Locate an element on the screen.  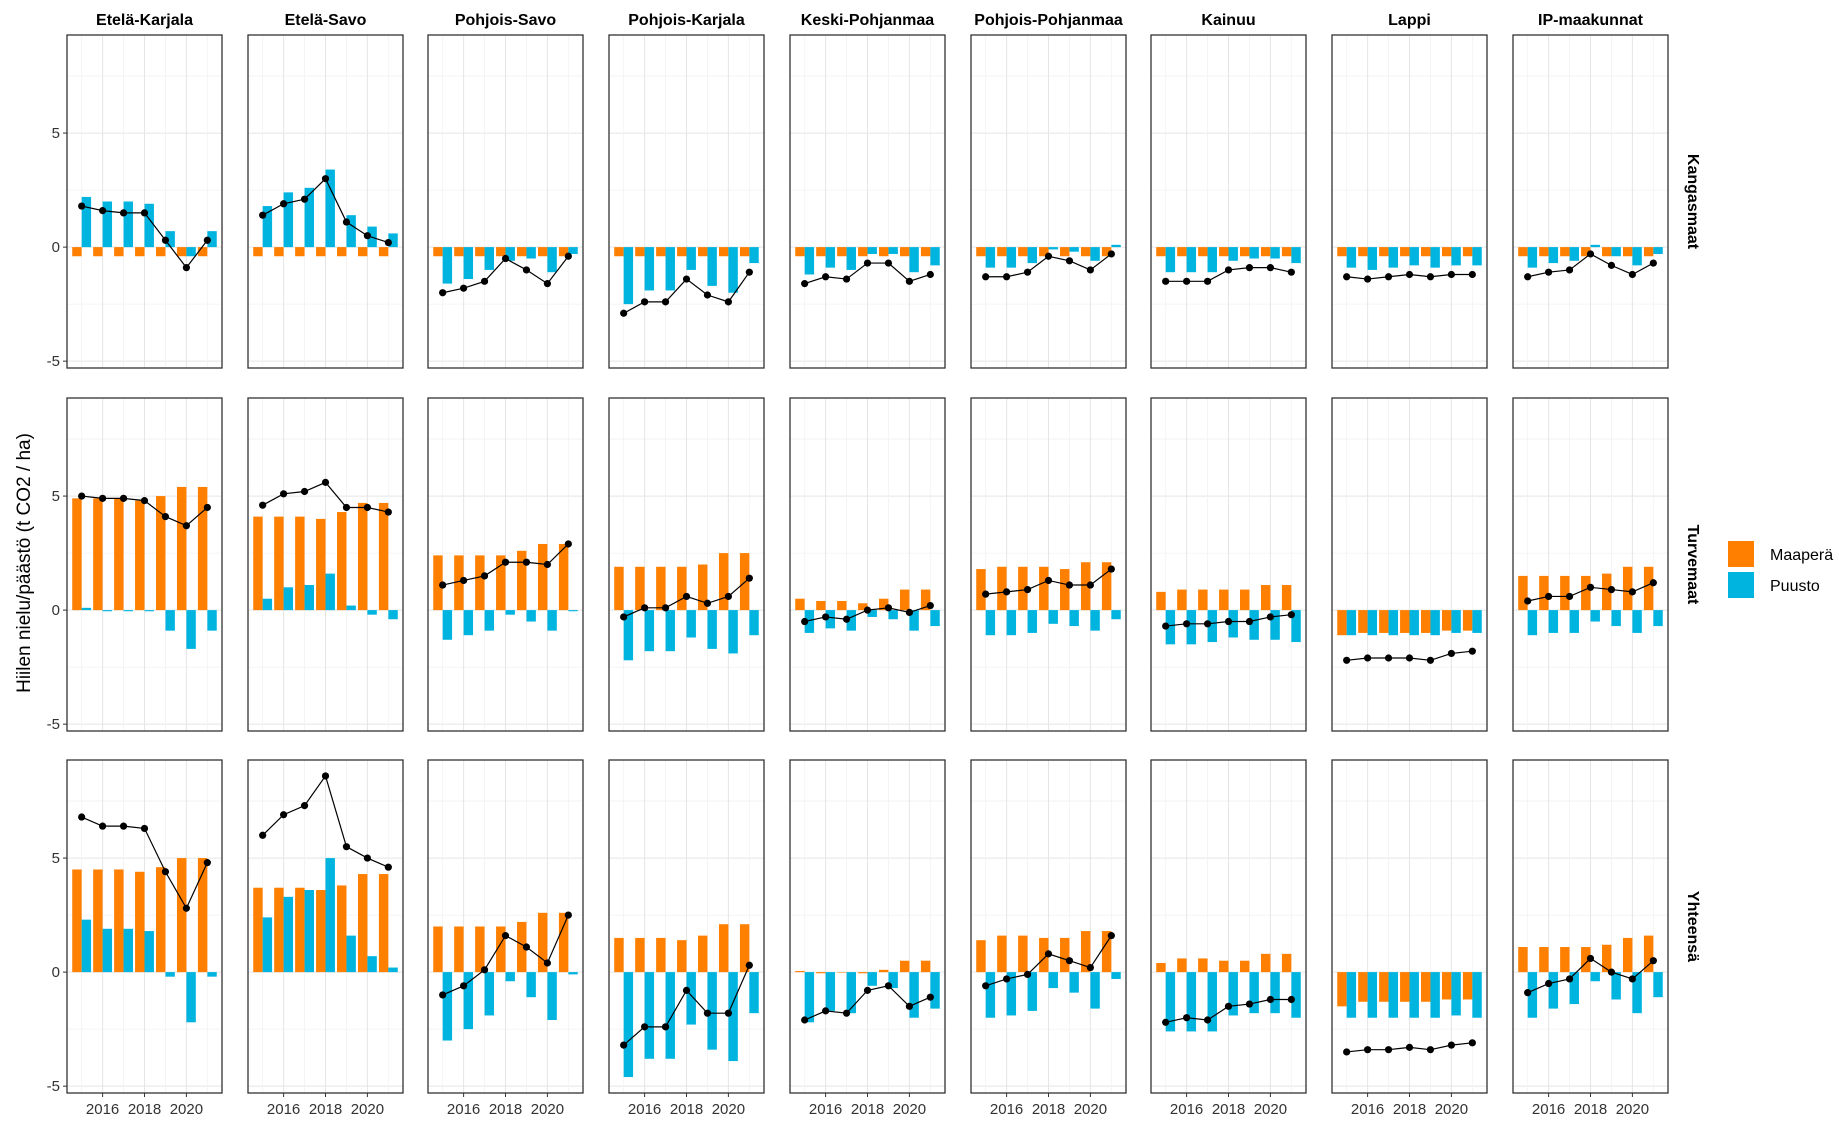
panel-ip-maakunnat-turvemaat is located at coordinates (1590, 564).